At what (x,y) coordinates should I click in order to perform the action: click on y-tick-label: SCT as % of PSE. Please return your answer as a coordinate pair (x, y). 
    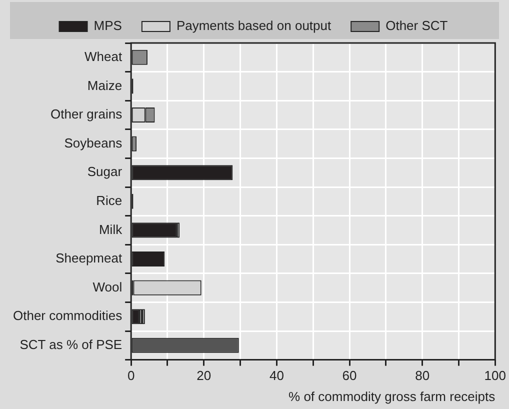
    Looking at the image, I should click on (71, 344).